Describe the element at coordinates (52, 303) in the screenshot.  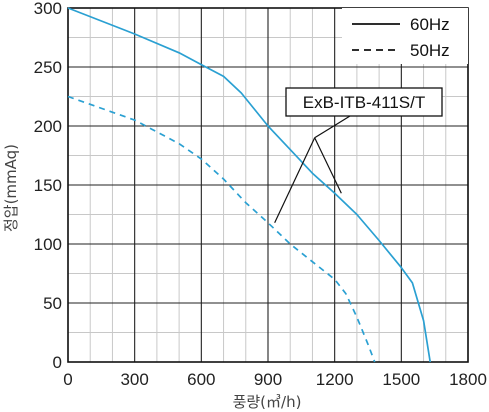
I see `y-tick-label: 50` at that location.